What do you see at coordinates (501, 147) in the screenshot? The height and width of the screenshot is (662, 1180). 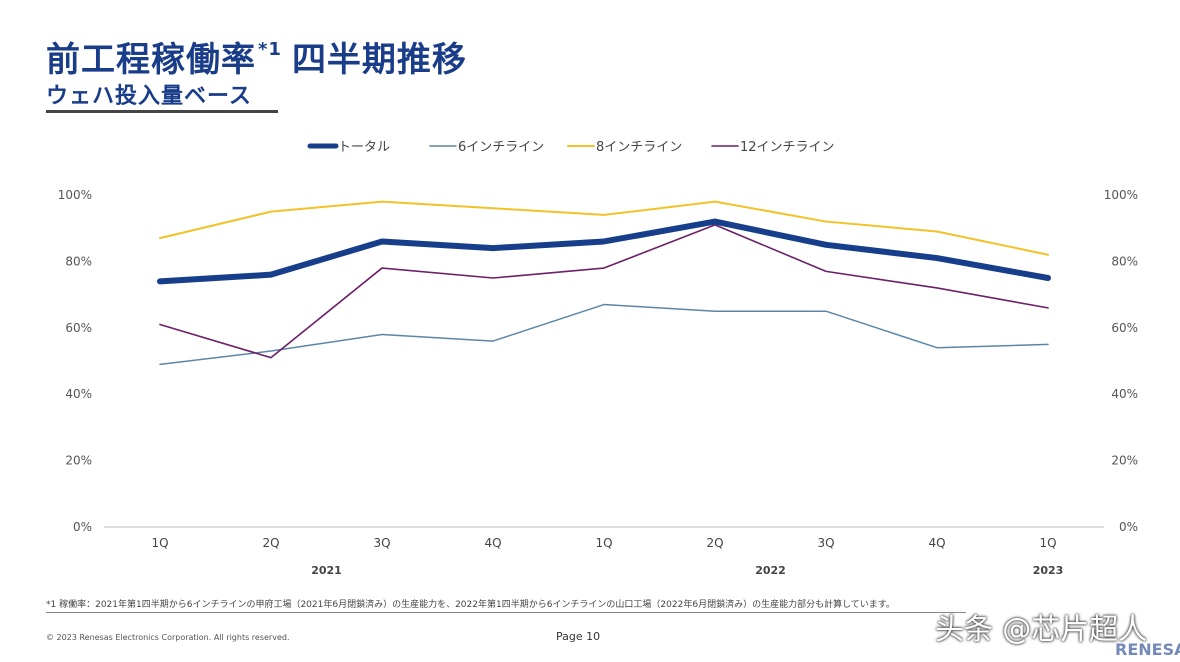 I see `legend-label: 6インチライン` at bounding box center [501, 147].